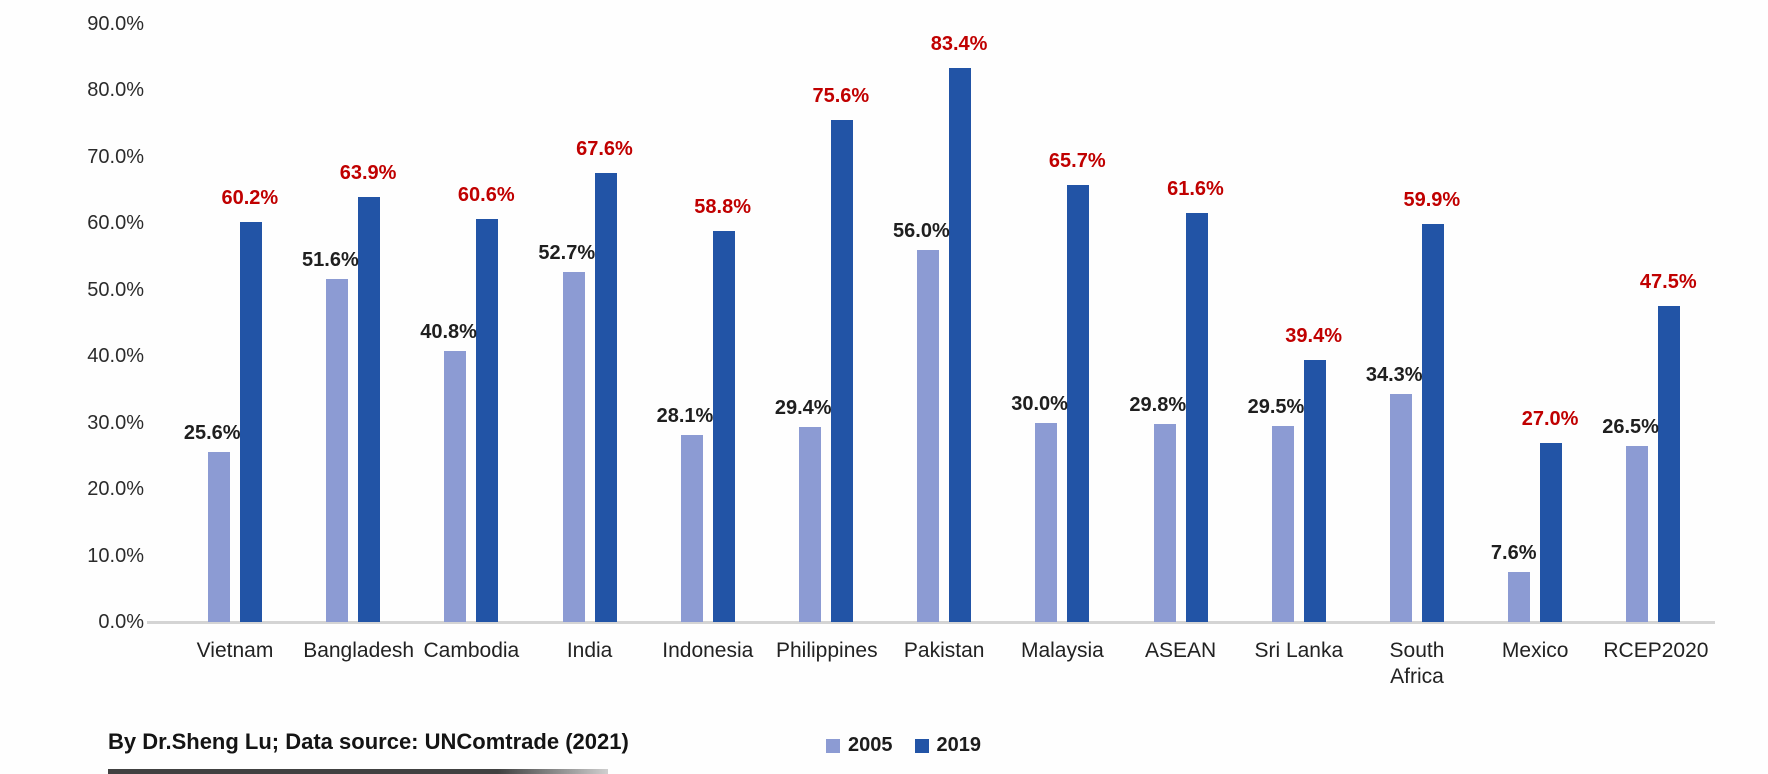 The width and height of the screenshot is (1768, 774). Describe the element at coordinates (1535, 650) in the screenshot. I see `category-label-mexico: Mexico` at that location.